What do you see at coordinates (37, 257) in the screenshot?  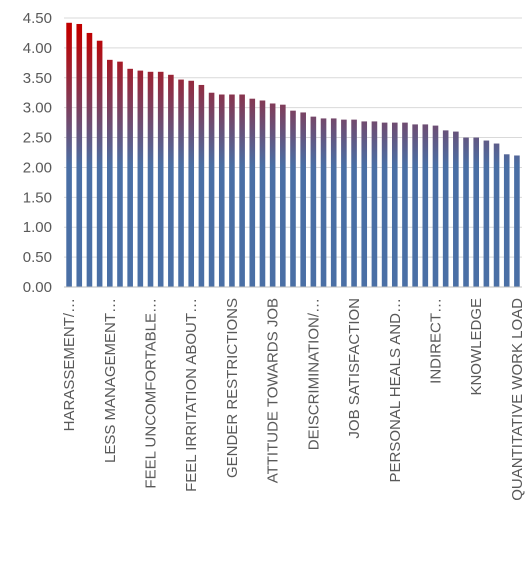 I see `y-tick-label: 0.50` at bounding box center [37, 257].